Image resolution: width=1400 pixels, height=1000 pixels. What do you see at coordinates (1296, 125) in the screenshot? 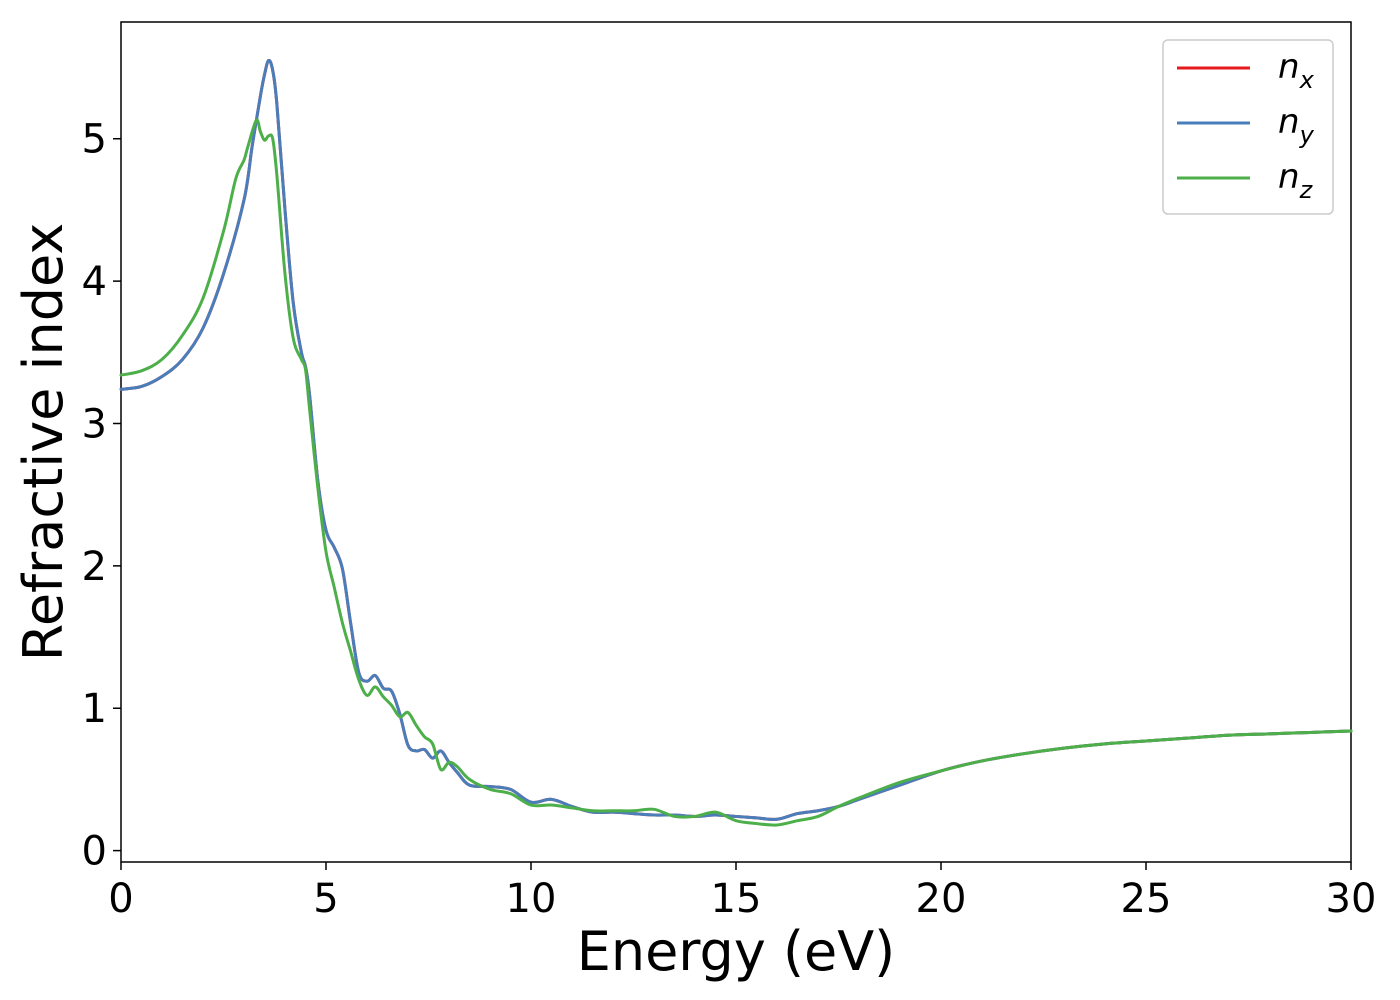
I see `legend-label-ny: ny` at bounding box center [1296, 125].